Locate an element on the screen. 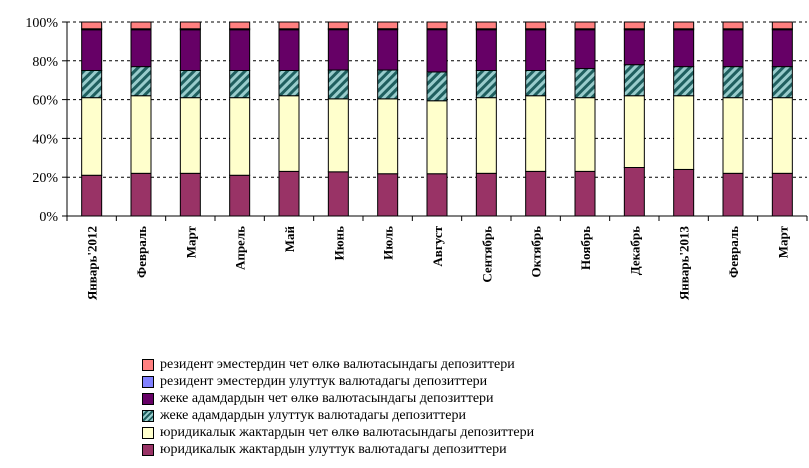 Image resolution: width=809 pixels, height=468 pixels. x-tick-label: Декабрь is located at coordinates (634, 250).